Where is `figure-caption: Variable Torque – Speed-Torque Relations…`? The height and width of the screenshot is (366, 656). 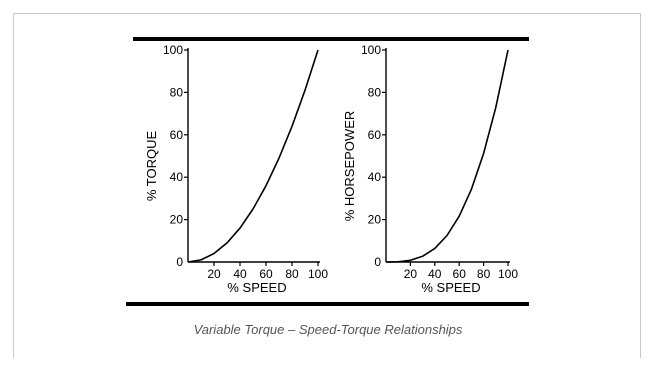 figure-caption: Variable Torque – Speed-Torque Relations… is located at coordinates (328, 329).